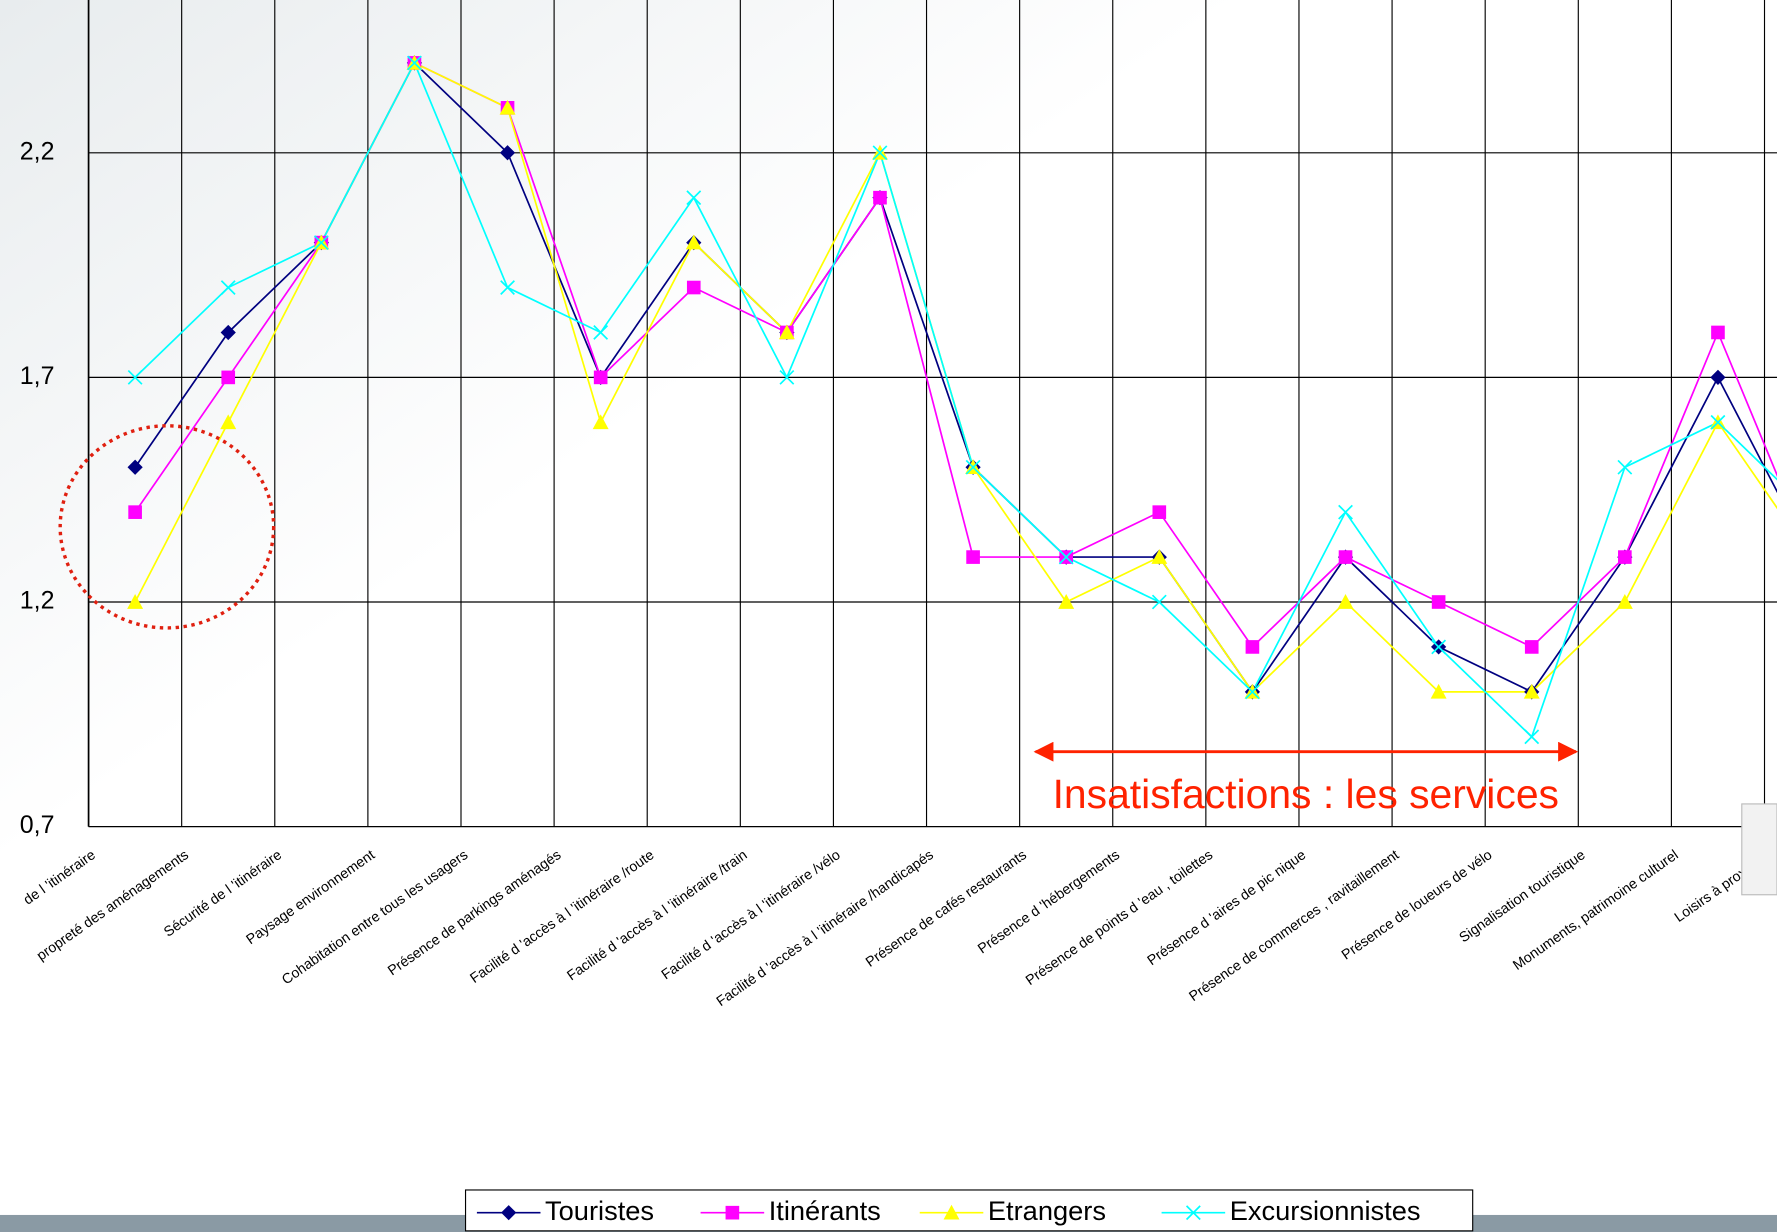 The height and width of the screenshot is (1232, 1777). What do you see at coordinates (37, 825) in the screenshot?
I see `y-tick-label: 0,7` at bounding box center [37, 825].